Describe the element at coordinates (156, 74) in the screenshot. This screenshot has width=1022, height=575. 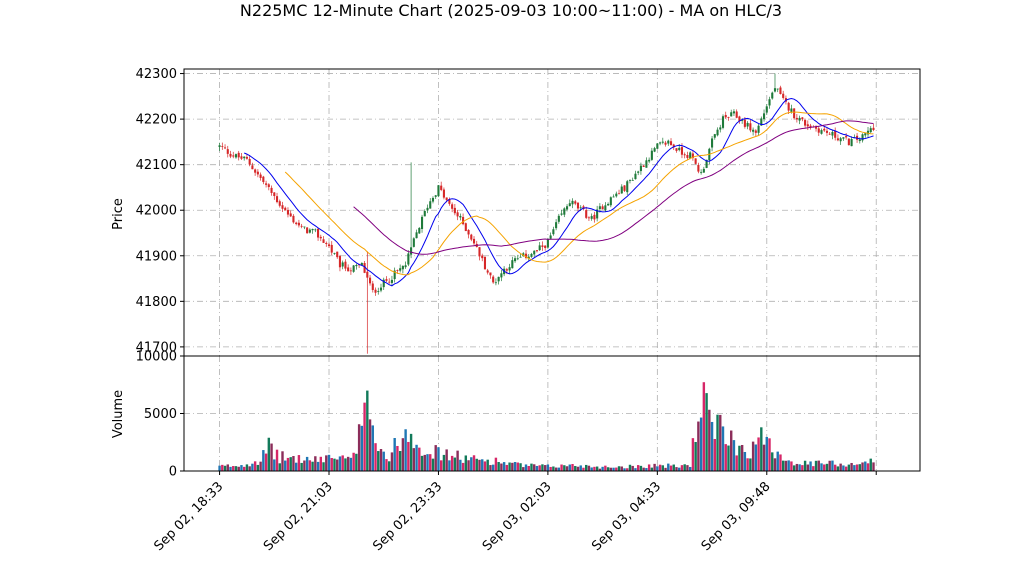
I see `price-ytick-label: 42300` at that location.